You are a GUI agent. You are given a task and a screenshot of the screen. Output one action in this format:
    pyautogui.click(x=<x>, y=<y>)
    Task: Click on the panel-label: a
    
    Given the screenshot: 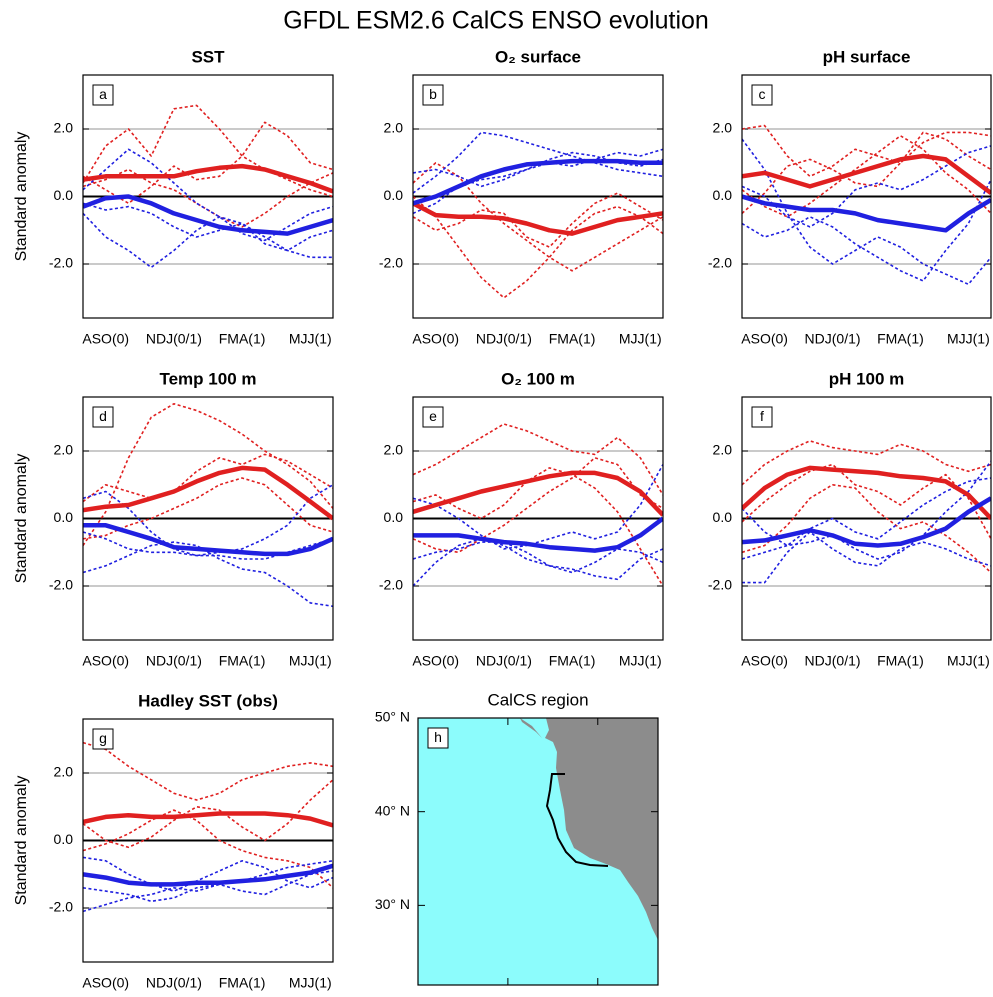 What is the action you would take?
    pyautogui.click(x=103, y=94)
    